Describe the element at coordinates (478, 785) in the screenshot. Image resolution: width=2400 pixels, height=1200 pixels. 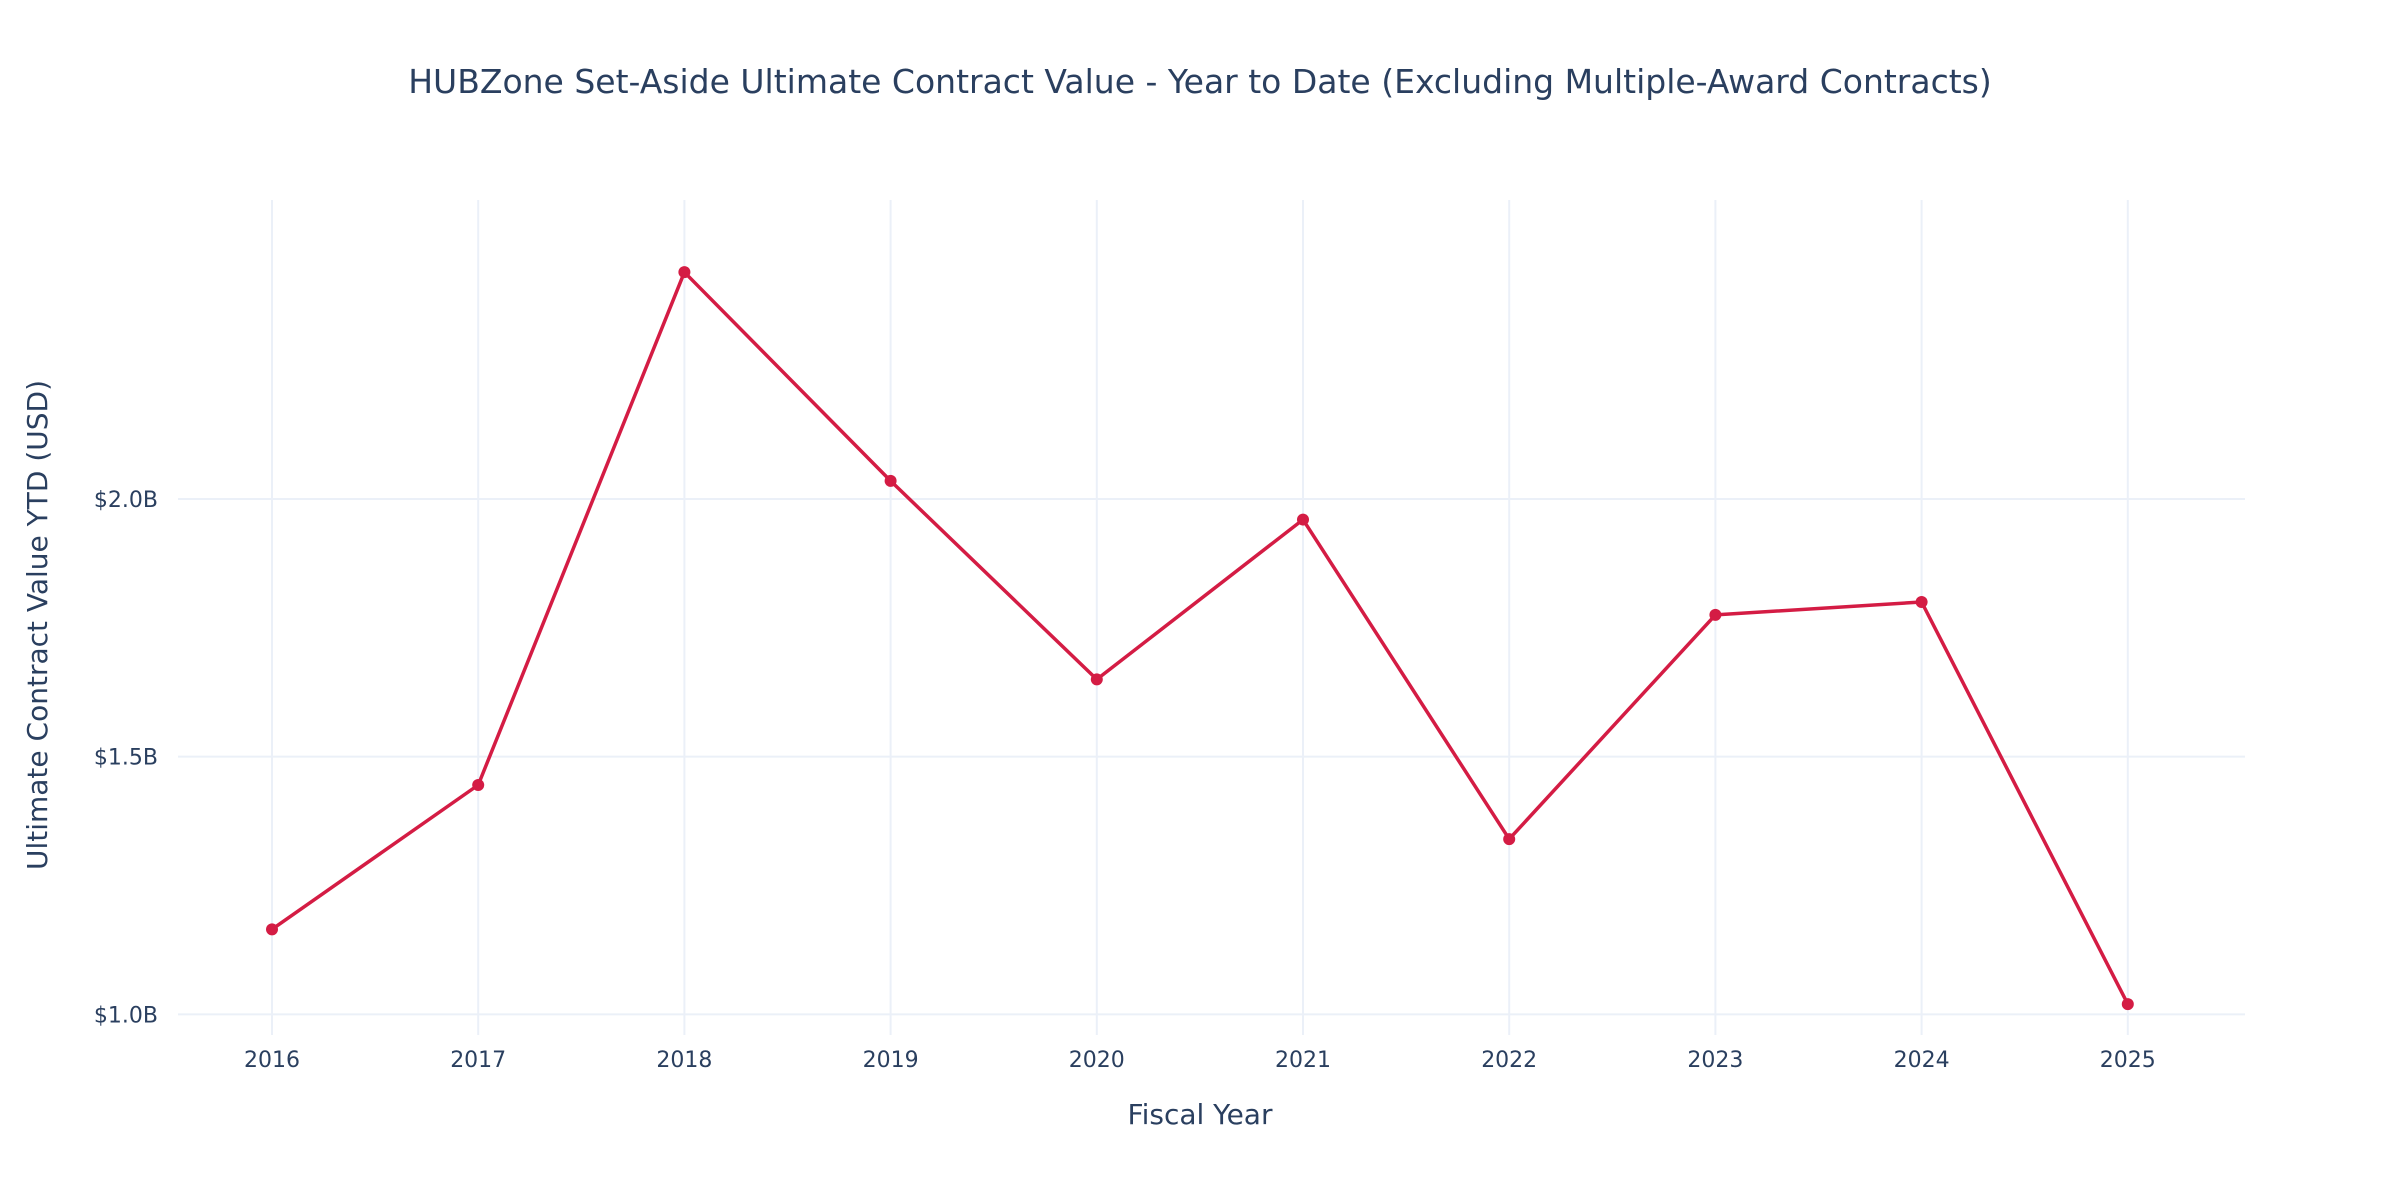
I see `data-point-2017` at that location.